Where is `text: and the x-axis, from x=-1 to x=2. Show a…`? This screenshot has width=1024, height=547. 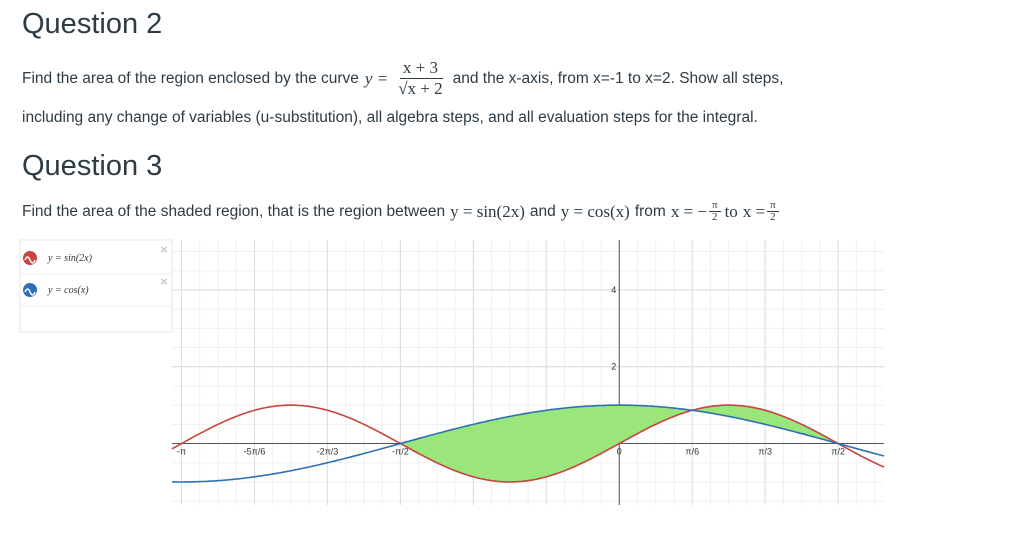 text: and the x-axis, from x=-1 to x=2. Show a… is located at coordinates (618, 78).